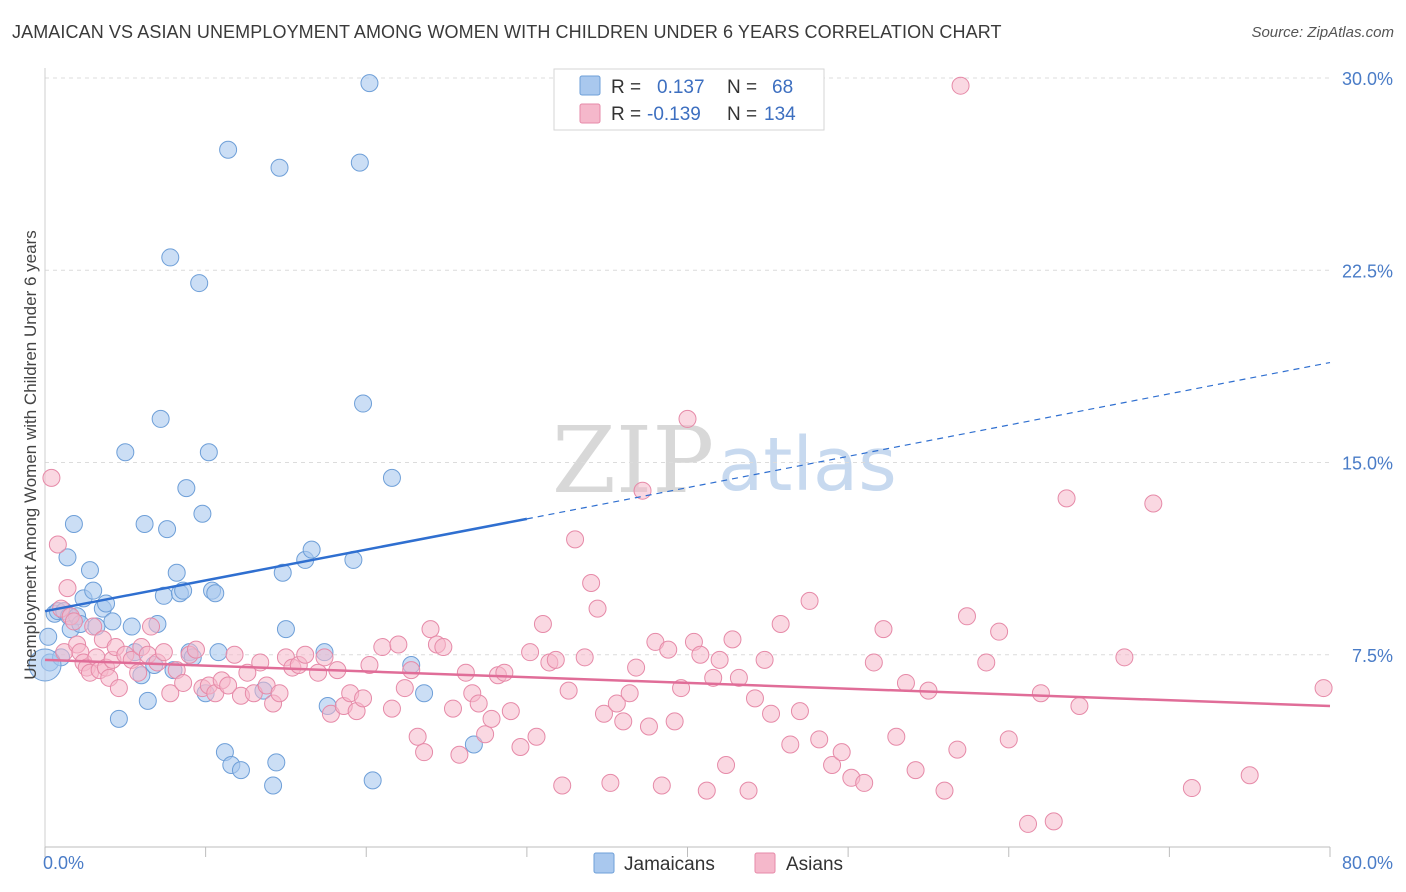 The height and width of the screenshot is (892, 1406). Describe the element at coordinates (807, 465) in the screenshot. I see `watermark-atlas: atlas` at that location.